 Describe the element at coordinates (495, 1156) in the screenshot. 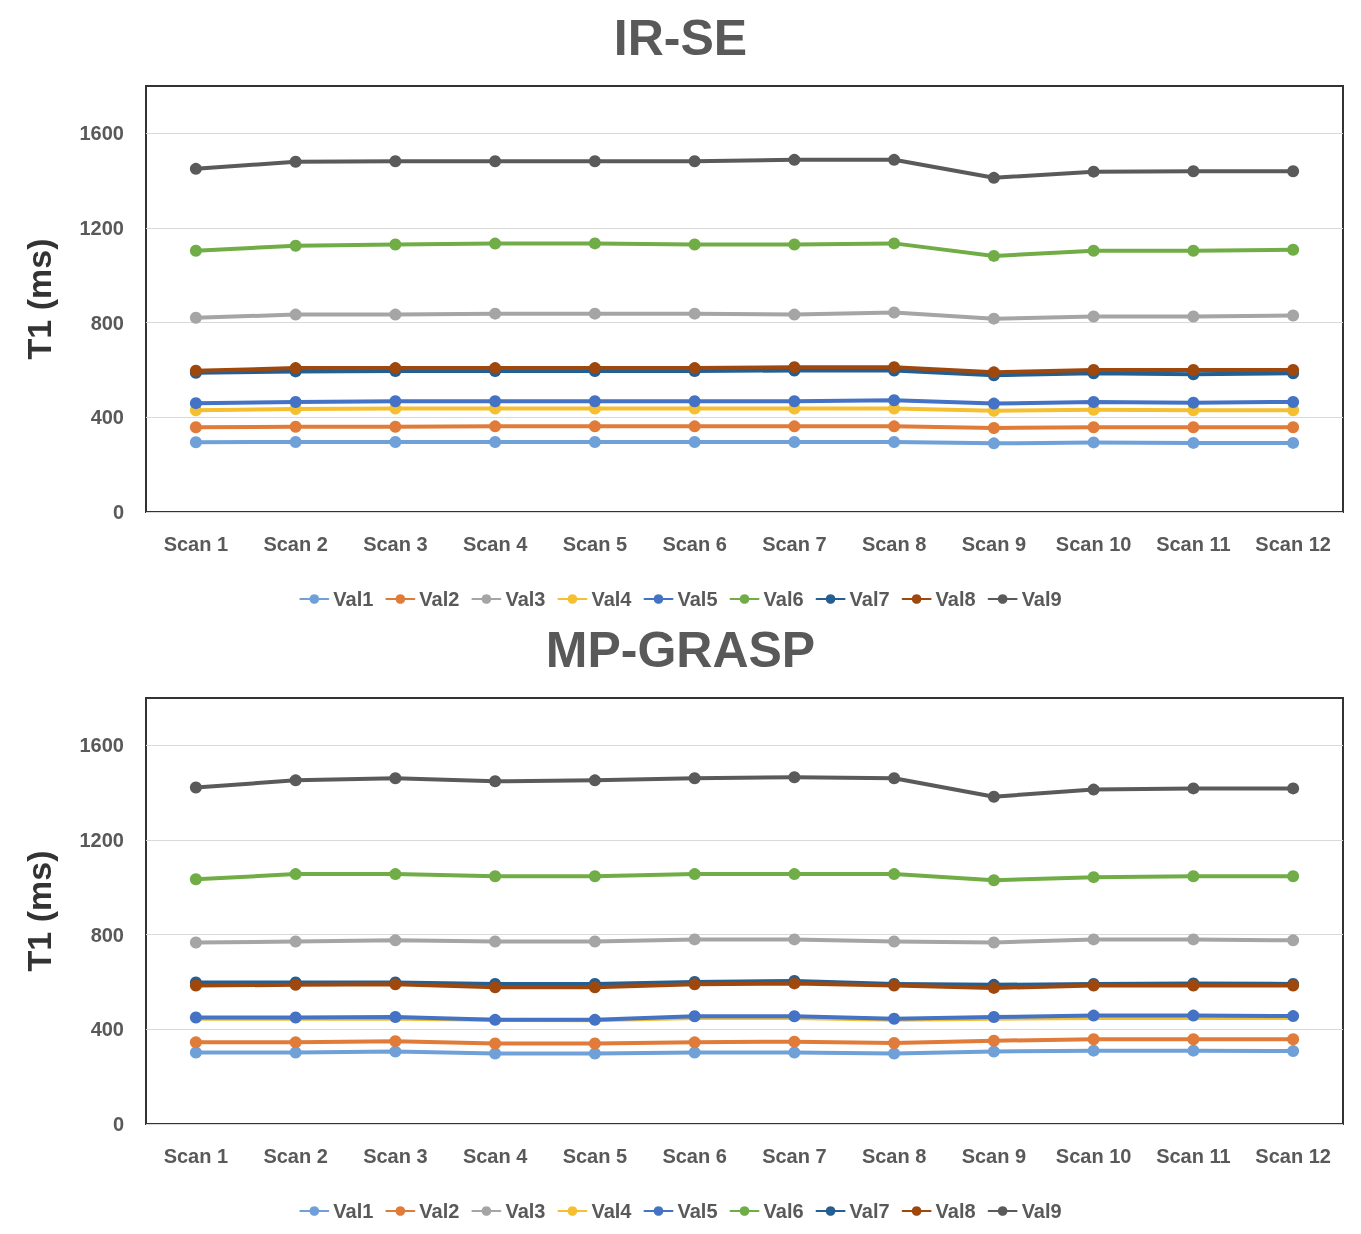

I see `x-tick-label: Scan 4` at that location.